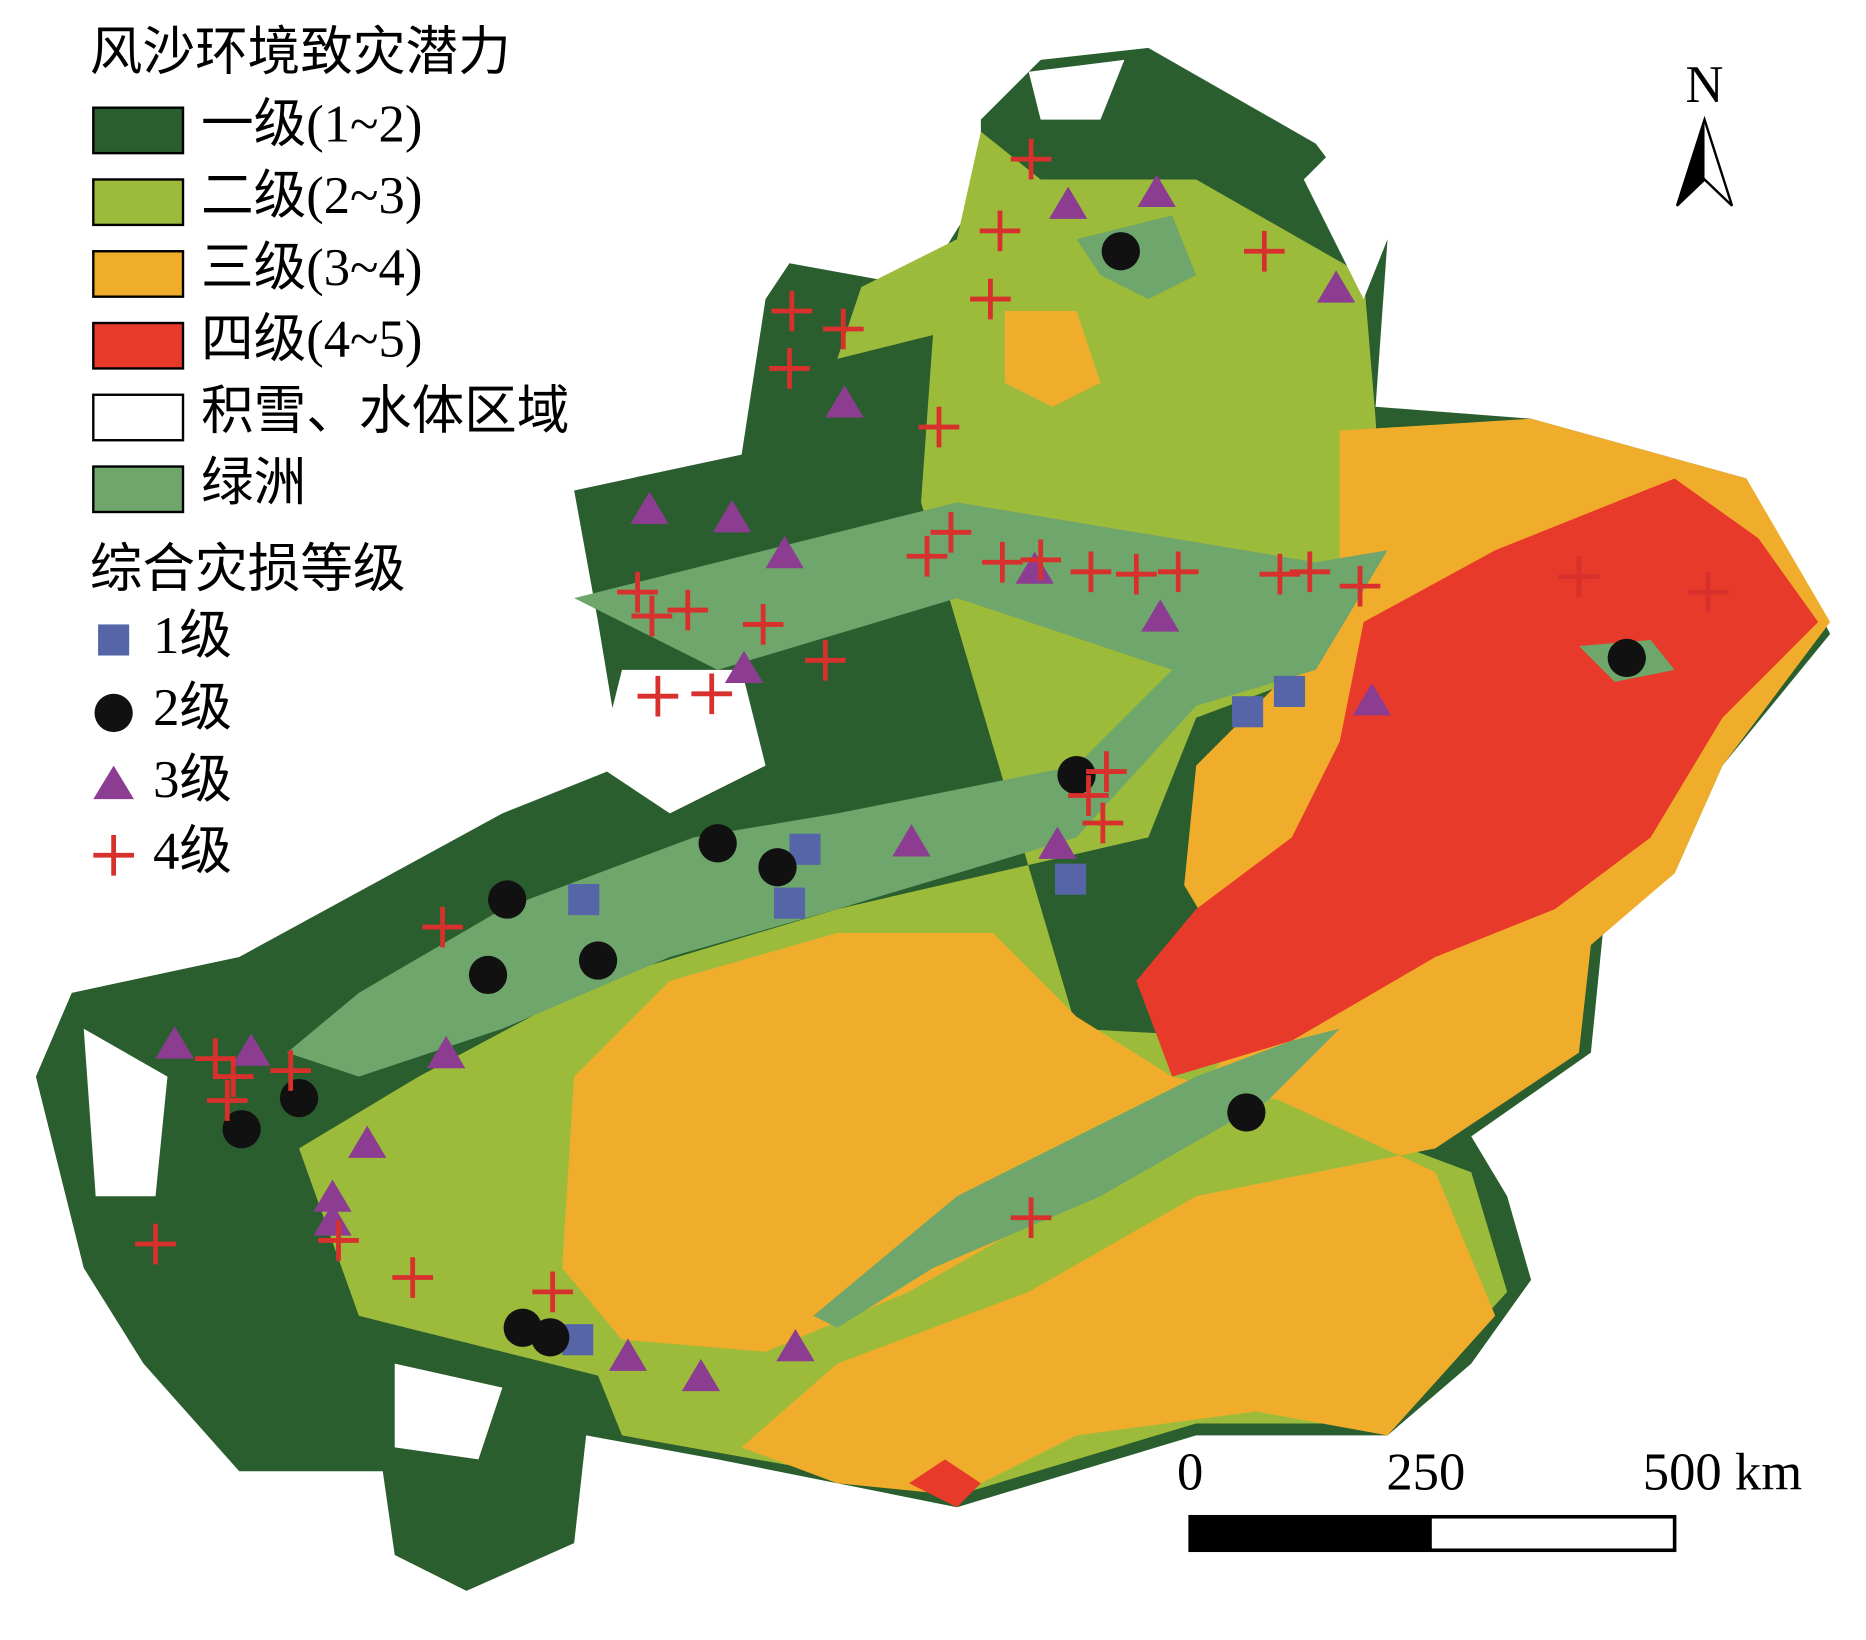 This screenshot has height=1640, width=1866. I want to click on scale-label: 500 km, so click(1722, 1472).